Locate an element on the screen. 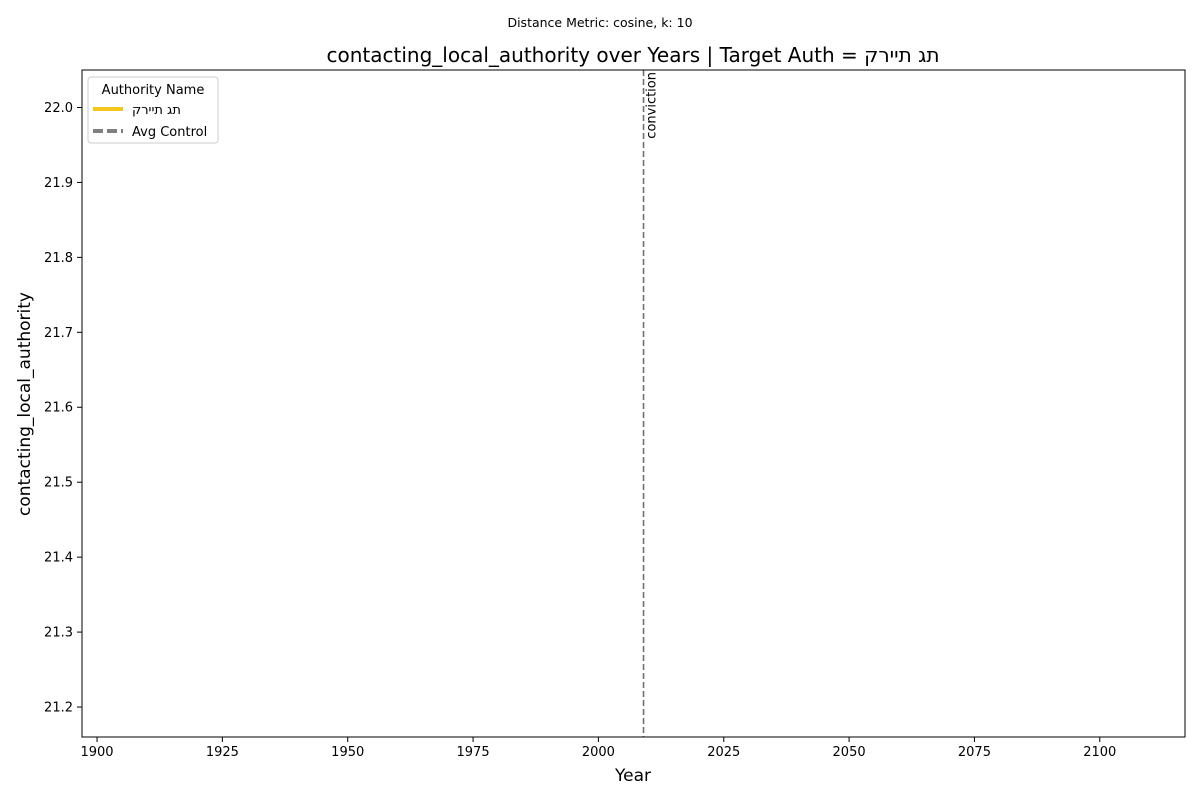  y-tick-label: 21.9 is located at coordinates (58, 183).